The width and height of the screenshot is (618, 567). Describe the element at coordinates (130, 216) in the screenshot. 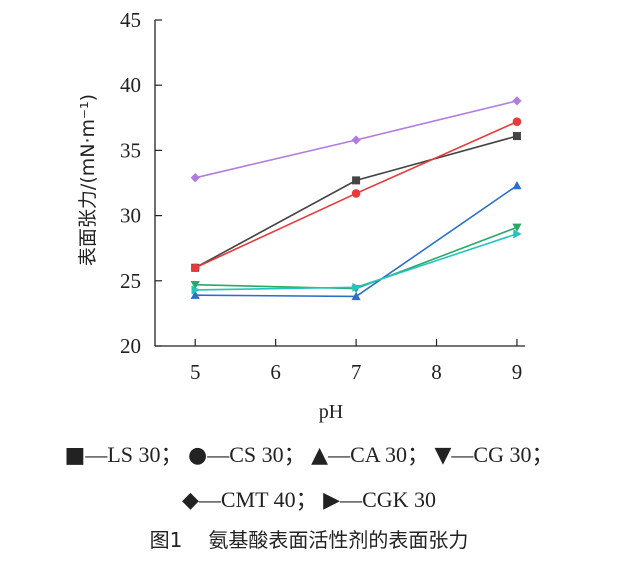

I see `y-tick-label: 30` at that location.